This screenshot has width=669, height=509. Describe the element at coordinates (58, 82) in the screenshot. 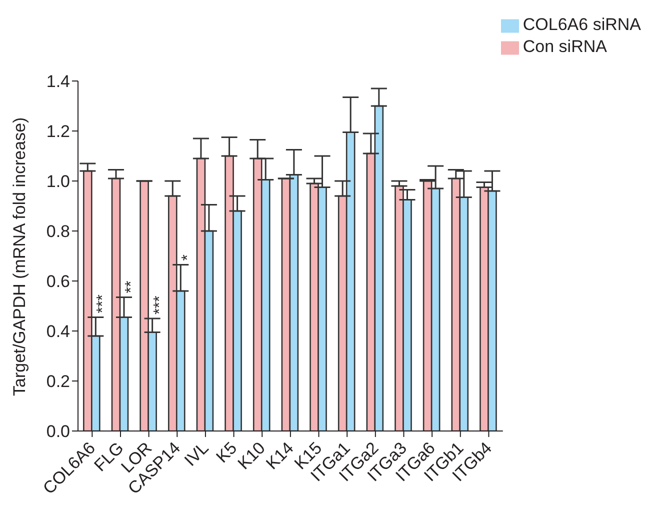

I see `y-tick-label: 1.4` at that location.